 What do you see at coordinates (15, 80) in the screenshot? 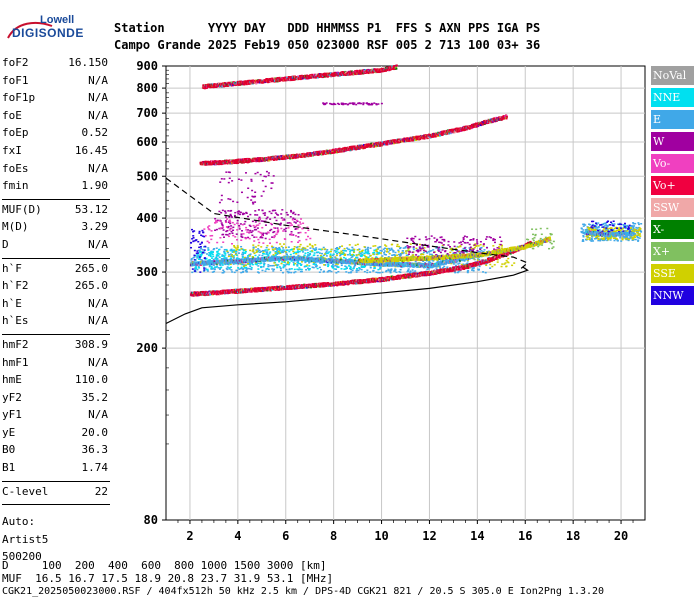
I see `param-name: foF1` at bounding box center [15, 80].